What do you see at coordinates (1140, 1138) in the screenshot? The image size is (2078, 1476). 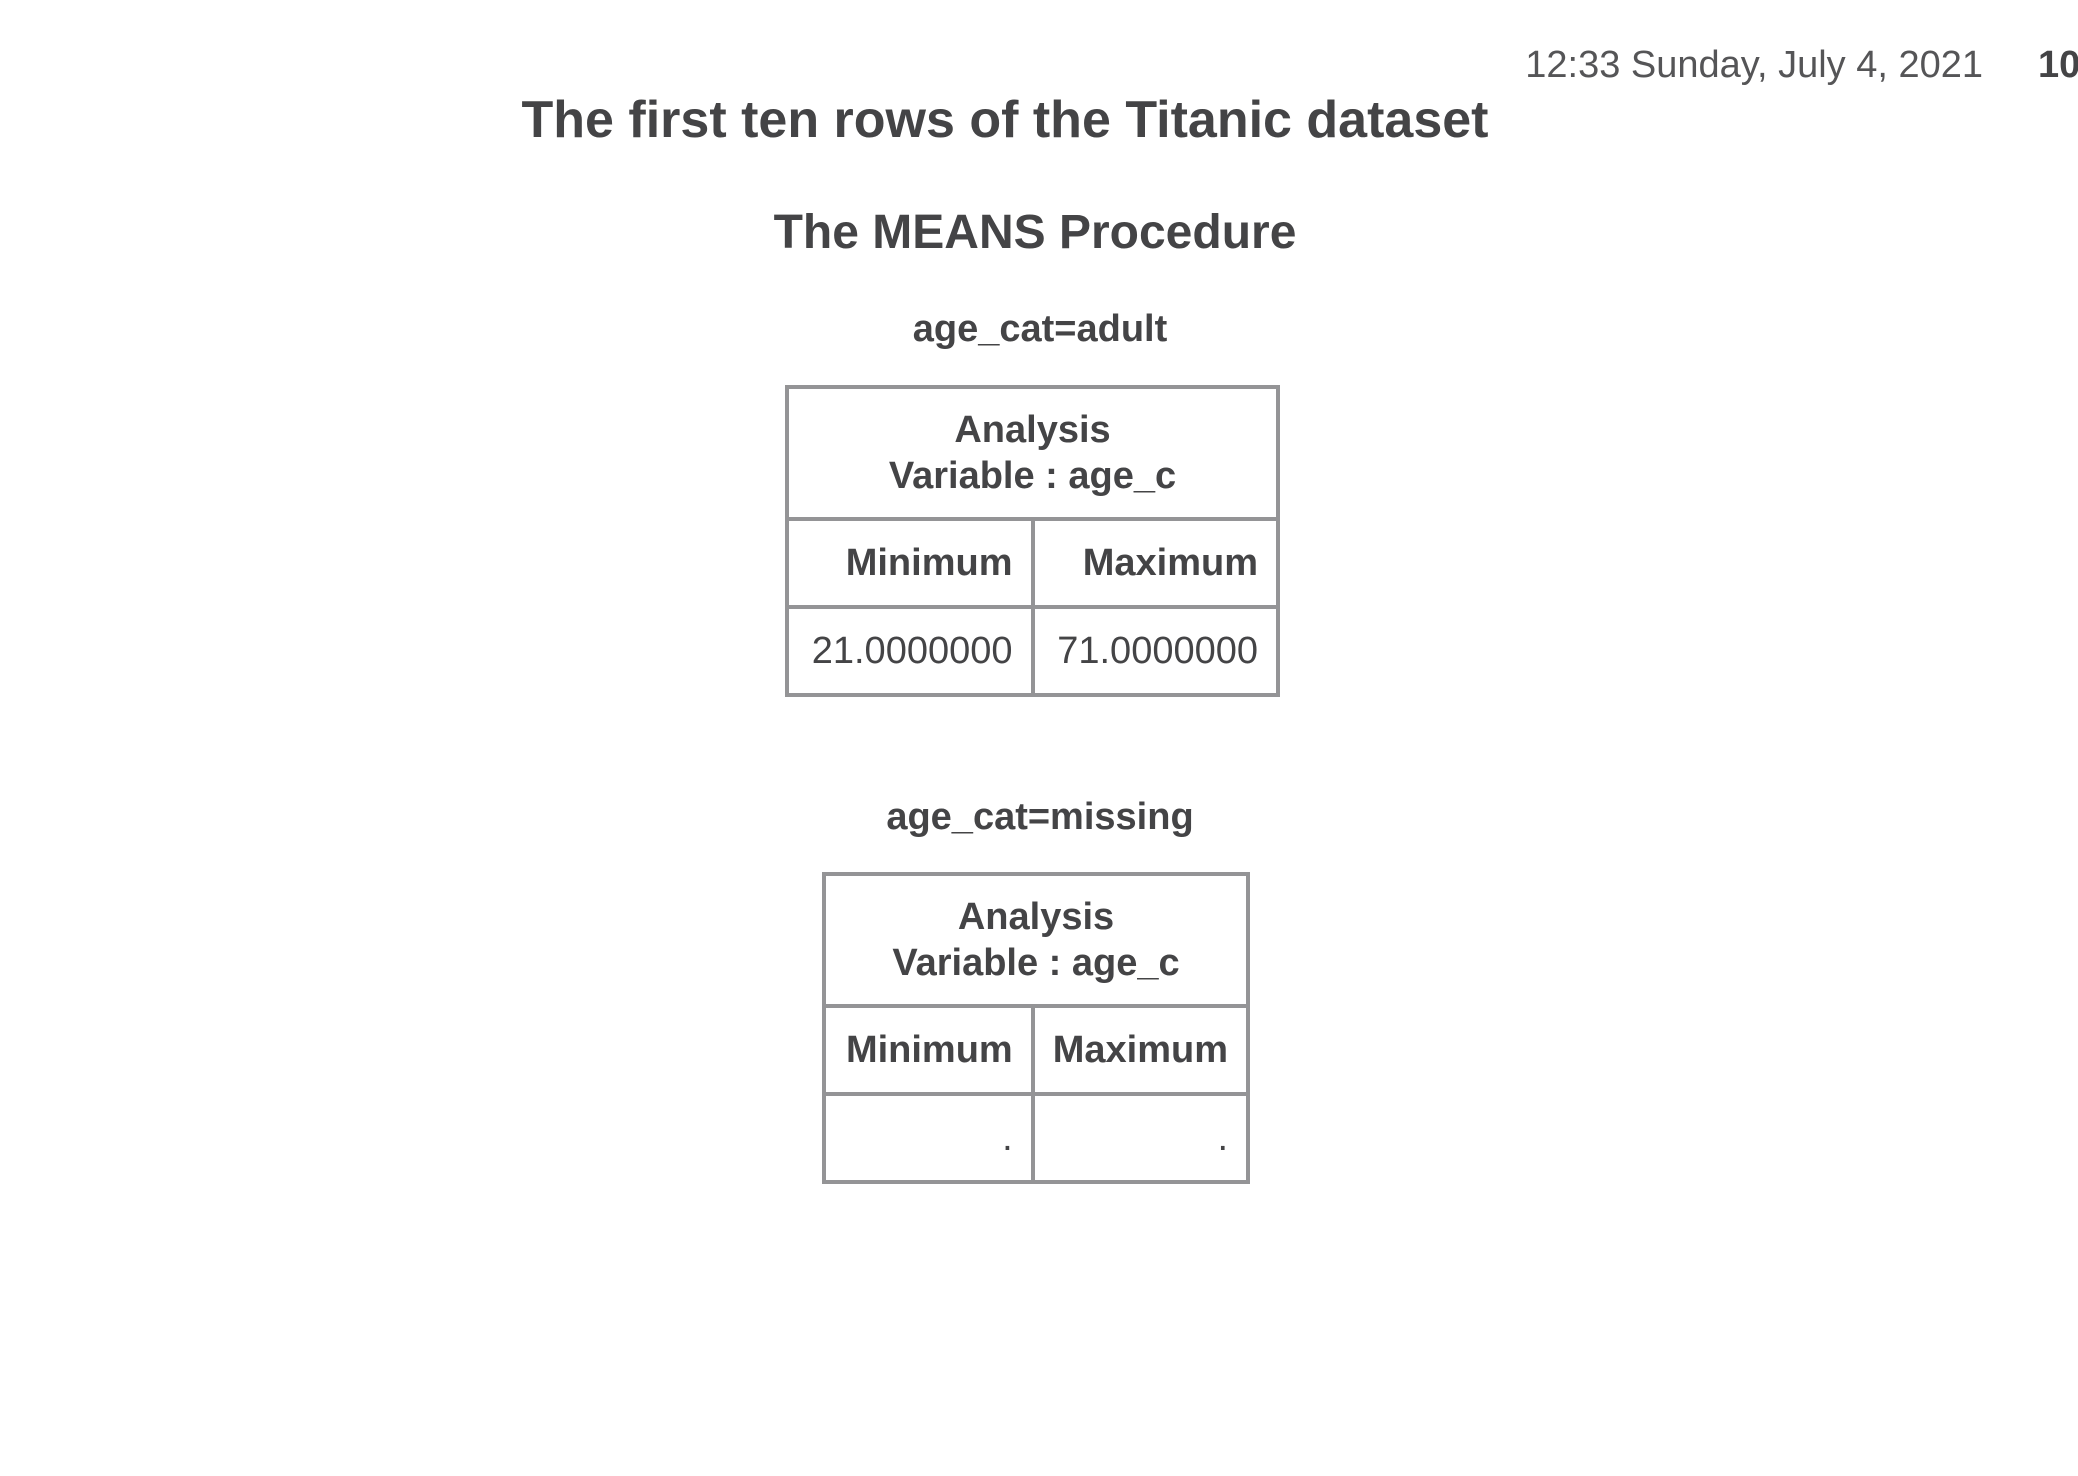 I see `maximum-value: .` at bounding box center [1140, 1138].